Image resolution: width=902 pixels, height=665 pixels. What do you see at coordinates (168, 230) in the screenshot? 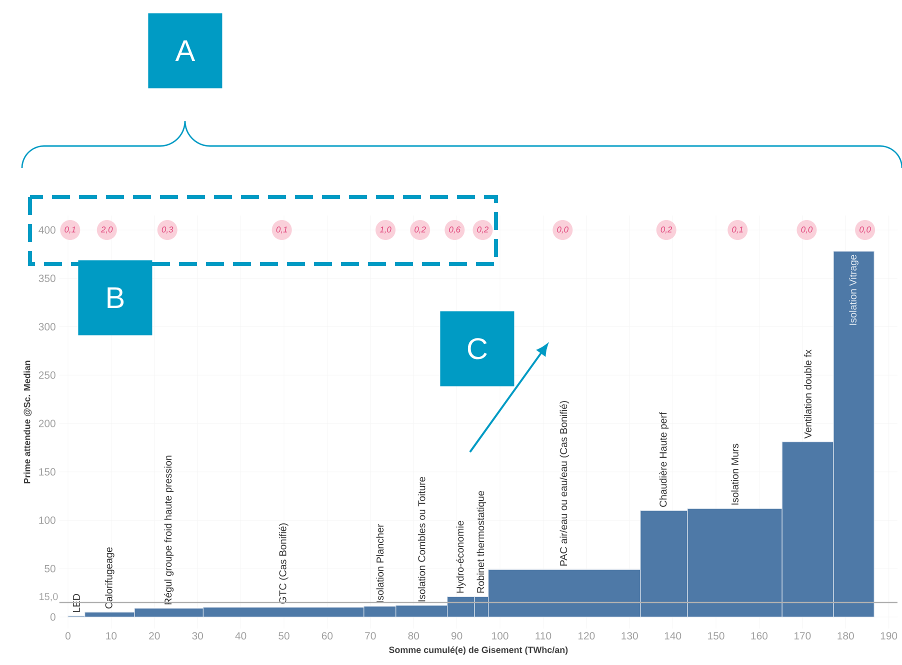
I see `annotation: 0,3` at bounding box center [168, 230].